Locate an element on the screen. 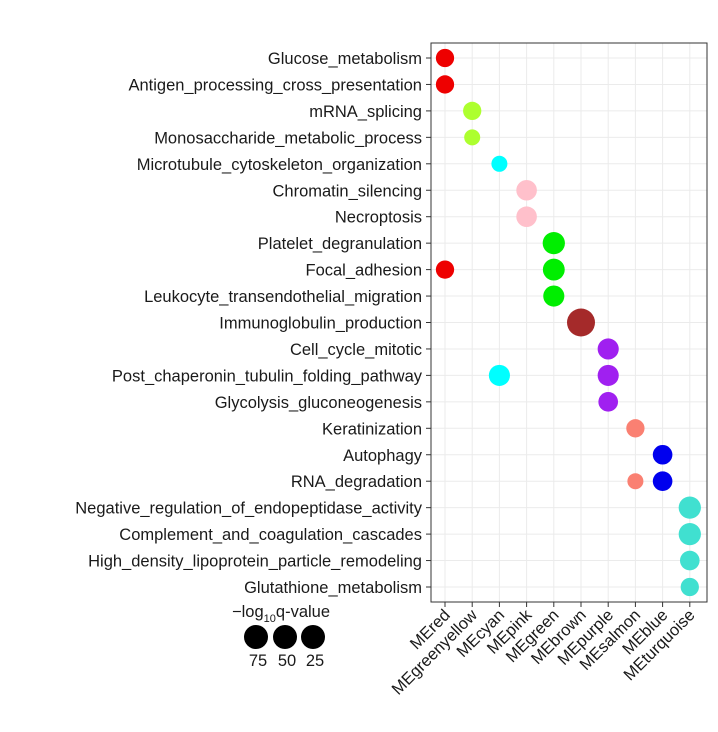  legend-title-subscript: 10 is located at coordinates (270, 619).